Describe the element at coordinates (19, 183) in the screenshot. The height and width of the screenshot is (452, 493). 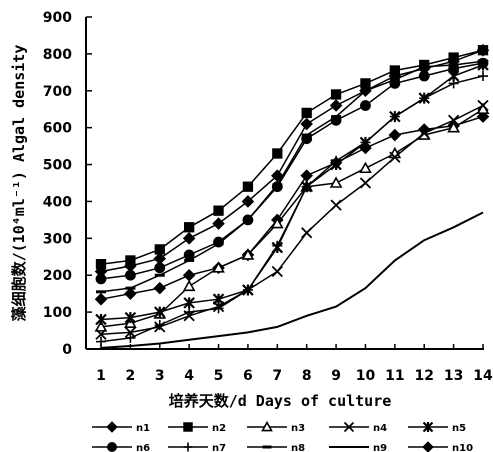
I see `y-axis-title: 藻细胞数/(10⁴ml⁻¹) Algal density` at that location.